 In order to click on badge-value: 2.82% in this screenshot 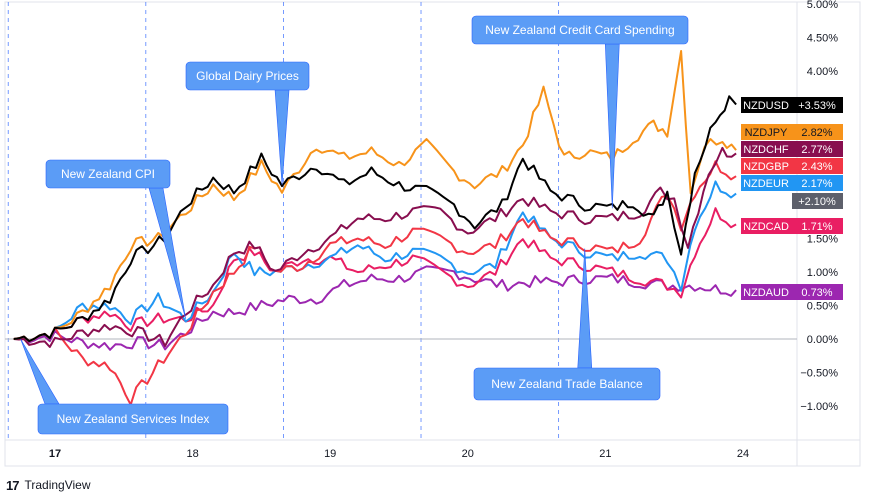, I will do `click(816, 133)`.